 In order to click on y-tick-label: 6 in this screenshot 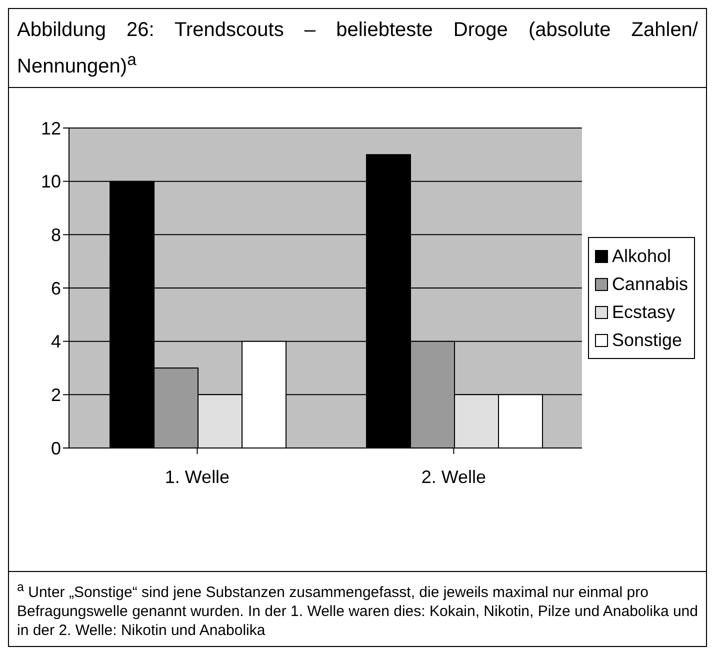, I will do `click(55, 288)`.